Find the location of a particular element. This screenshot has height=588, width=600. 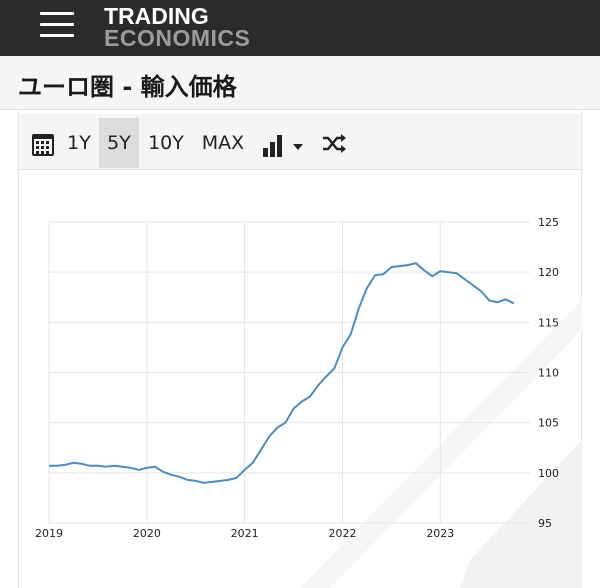

logo: TRADING ECONOMICS is located at coordinates (177, 27).